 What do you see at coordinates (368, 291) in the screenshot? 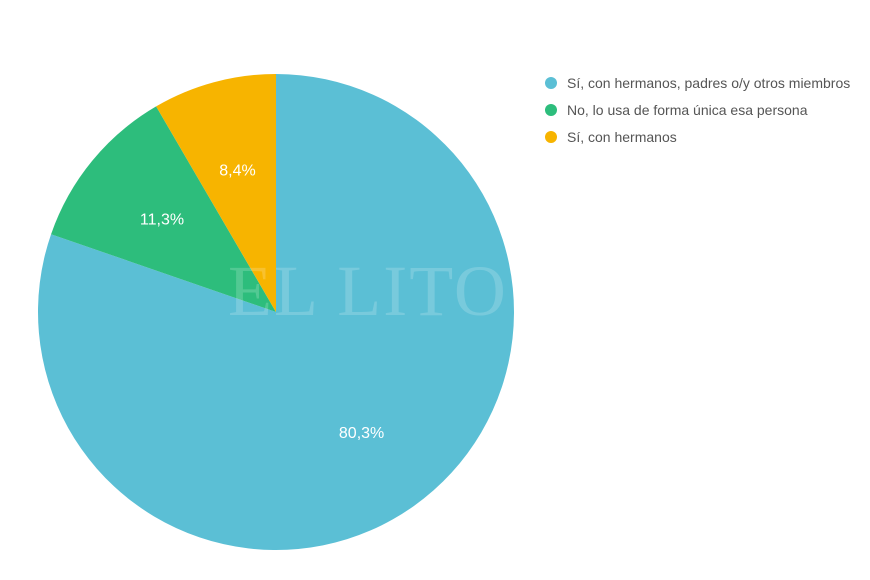
I see `watermark: EL LITO` at bounding box center [368, 291].